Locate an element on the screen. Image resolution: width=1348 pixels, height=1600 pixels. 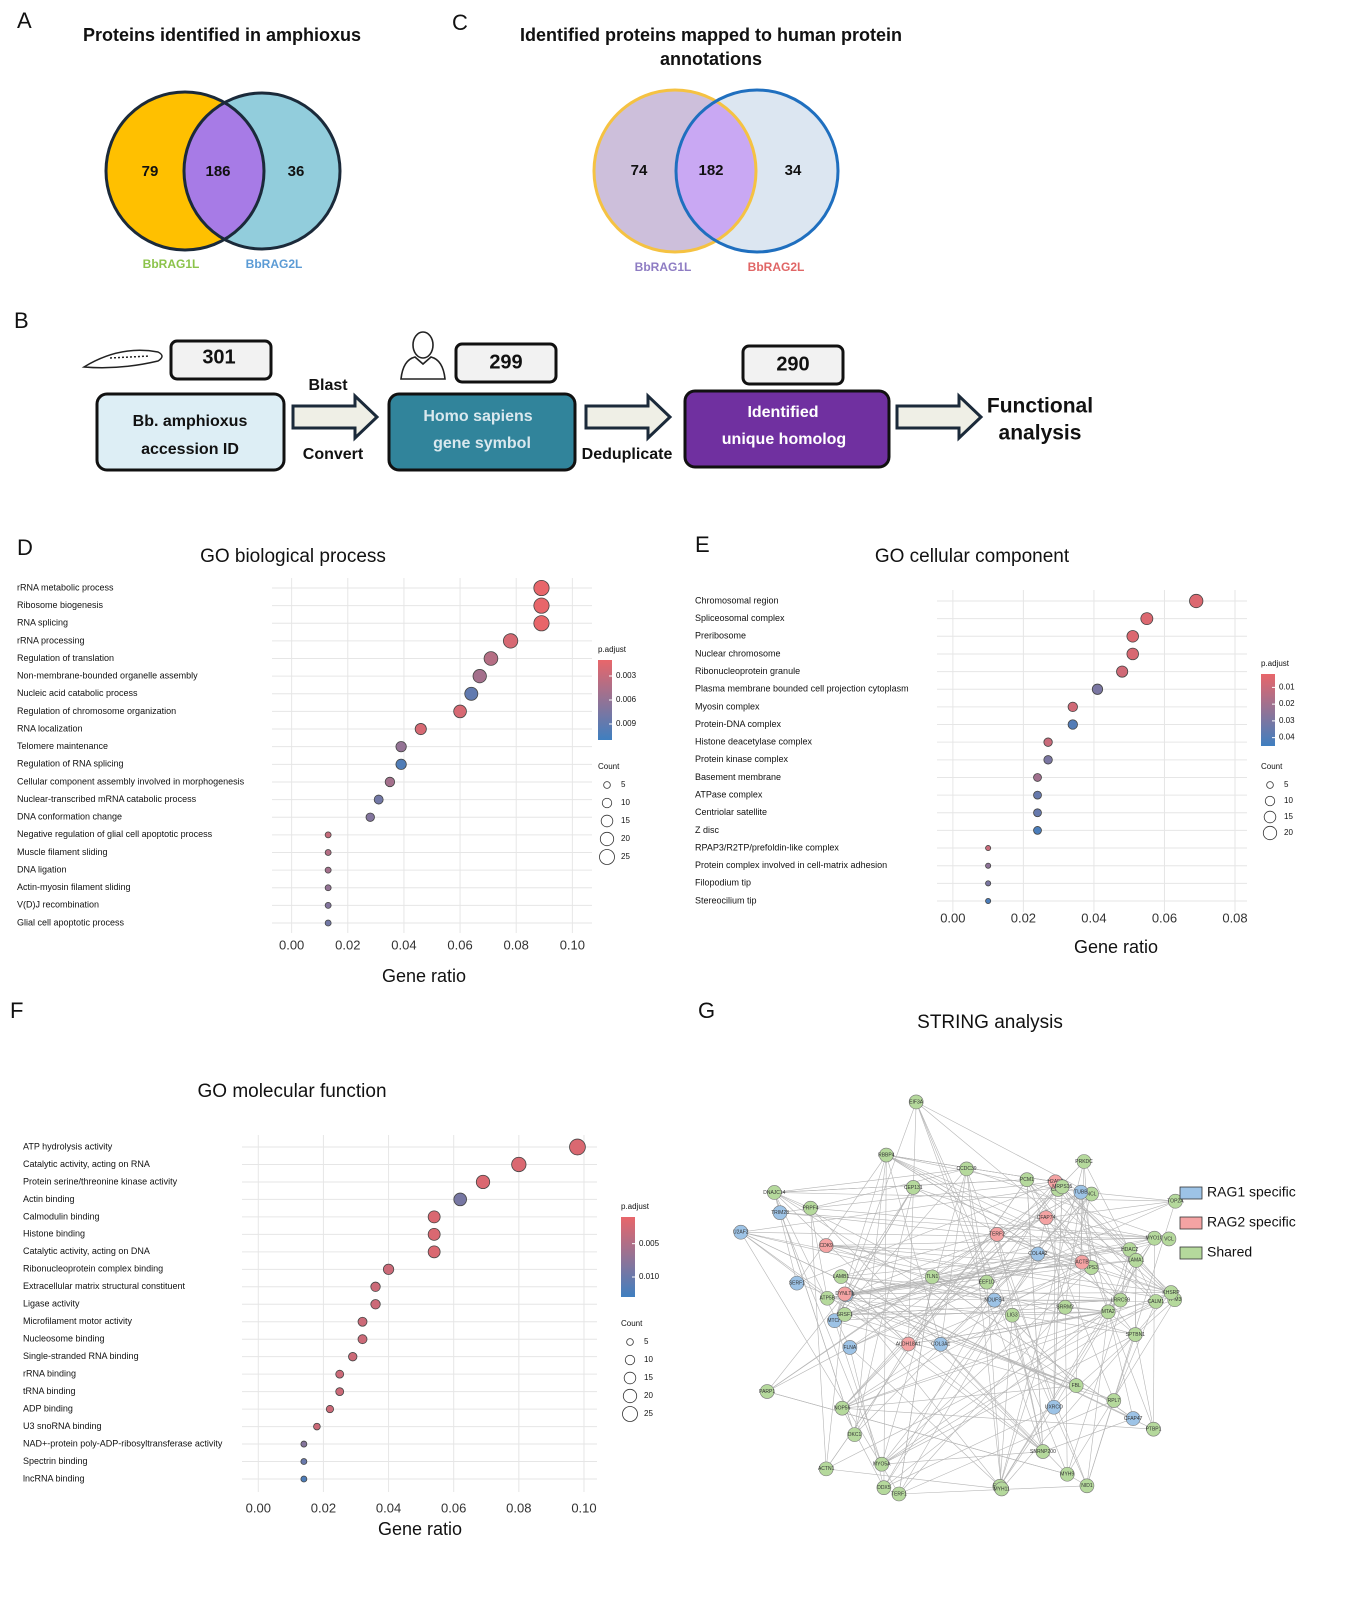
fish-icon is located at coordinates (122, 359).